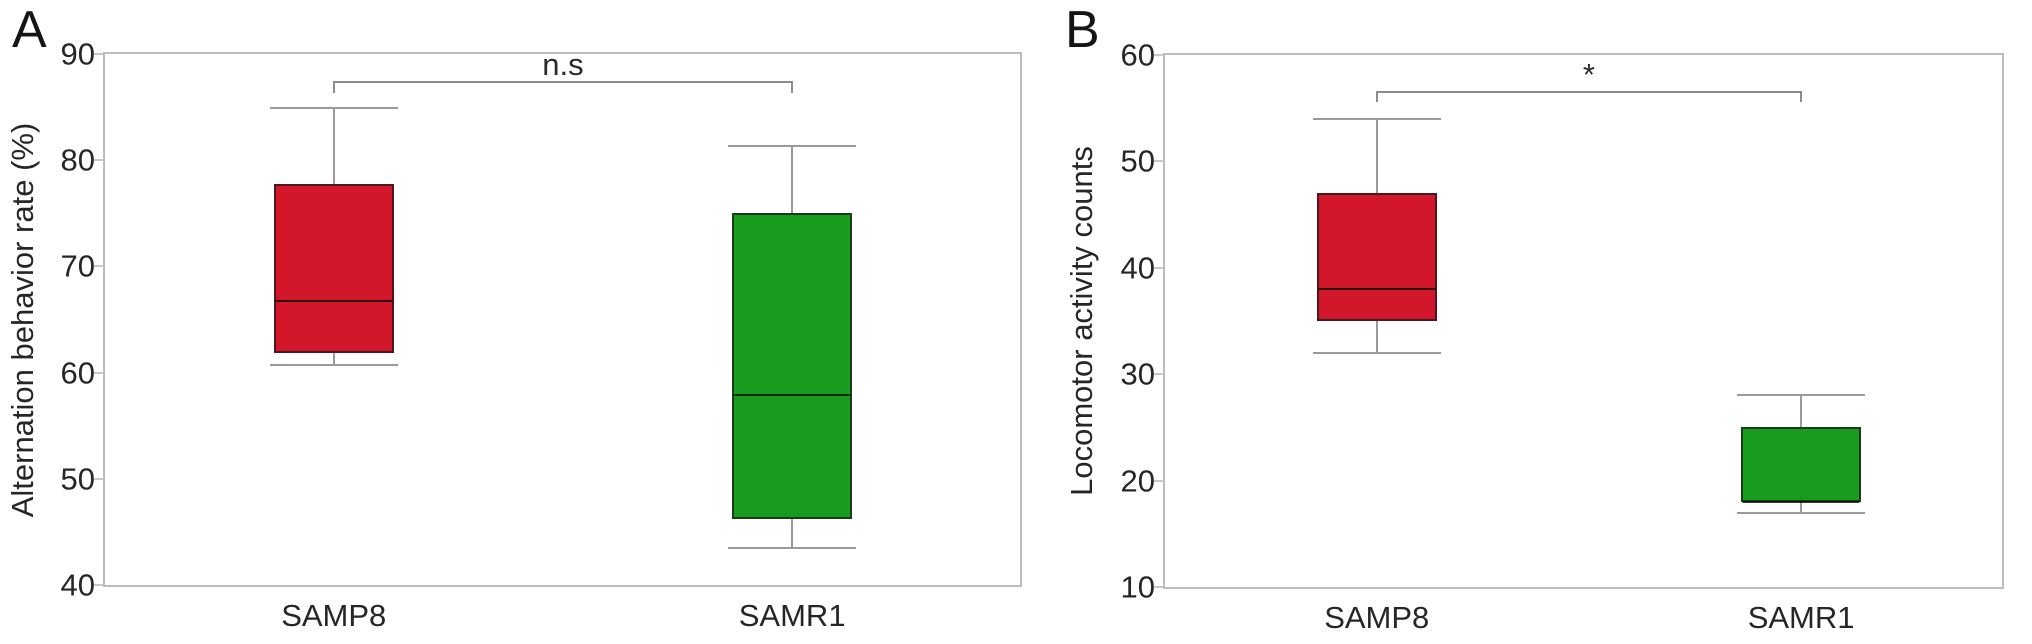  I want to click on y-tick-label: 80, so click(77, 160).